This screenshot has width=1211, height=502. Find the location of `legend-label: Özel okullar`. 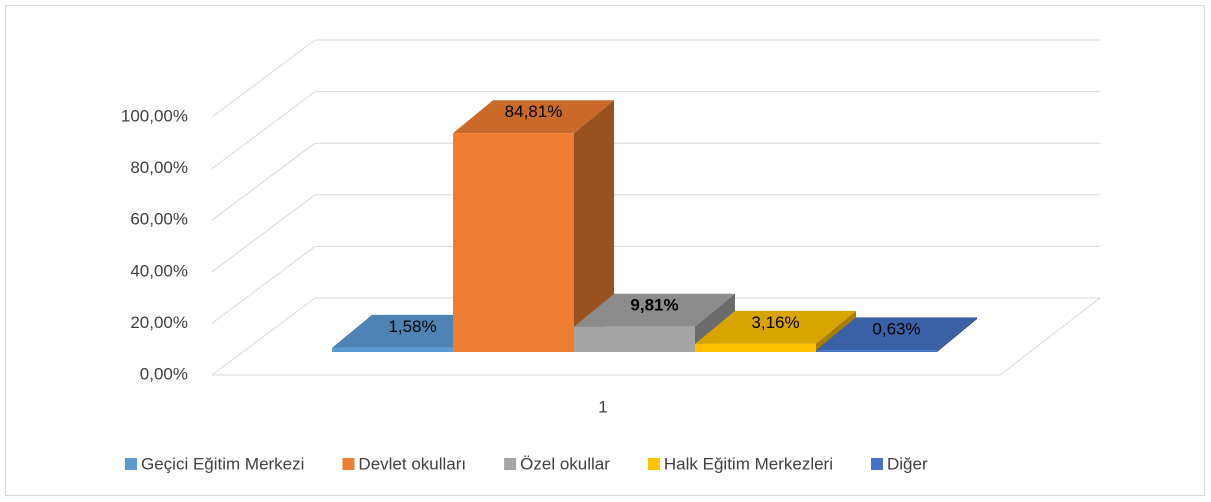

legend-label: Özel okullar is located at coordinates (565, 463).